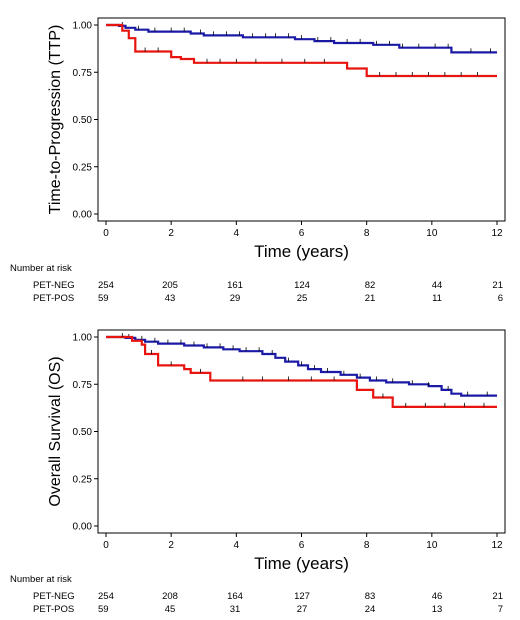  I want to click on risk-count: 7, so click(500, 609).